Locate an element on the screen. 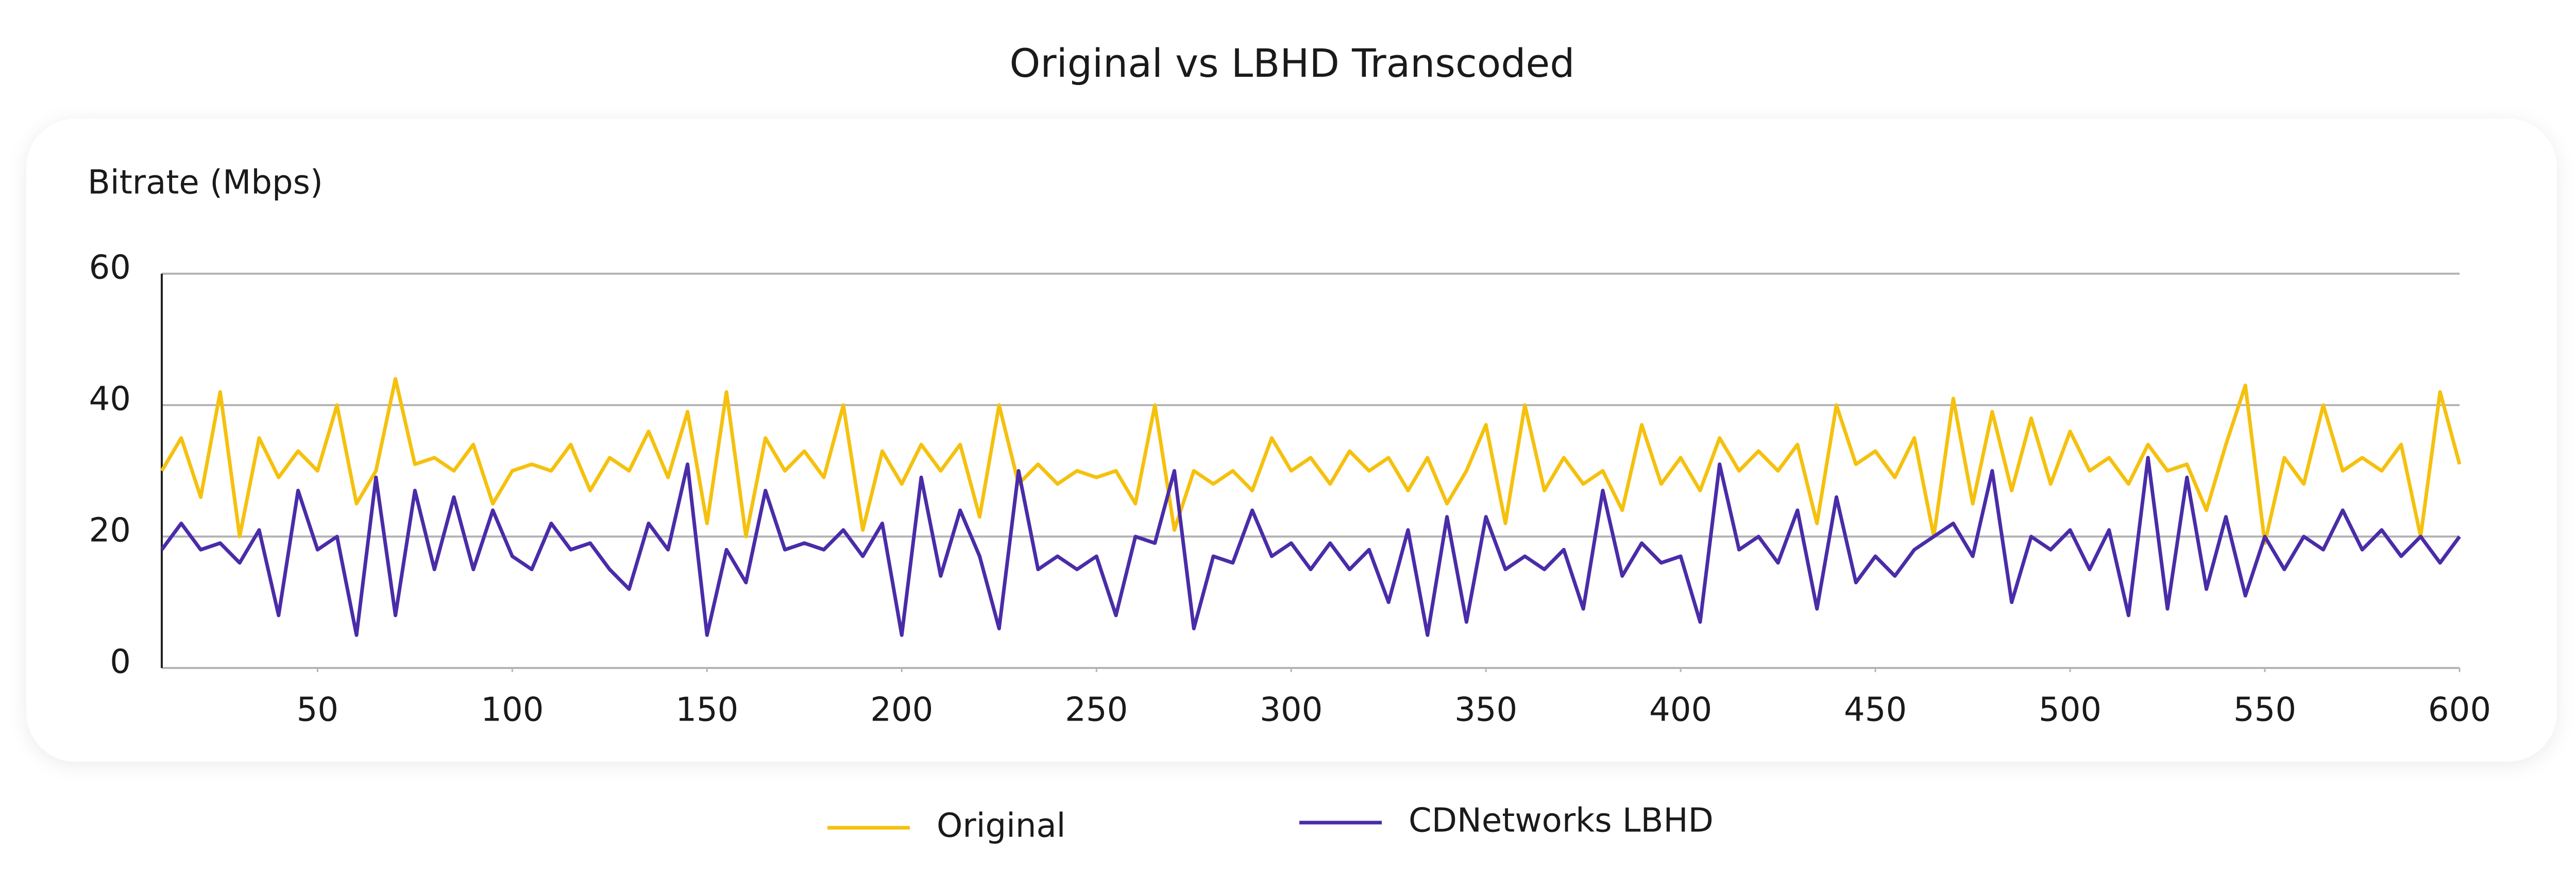 This screenshot has height=886, width=2576. x-tick-label: 250 is located at coordinates (1096, 710).